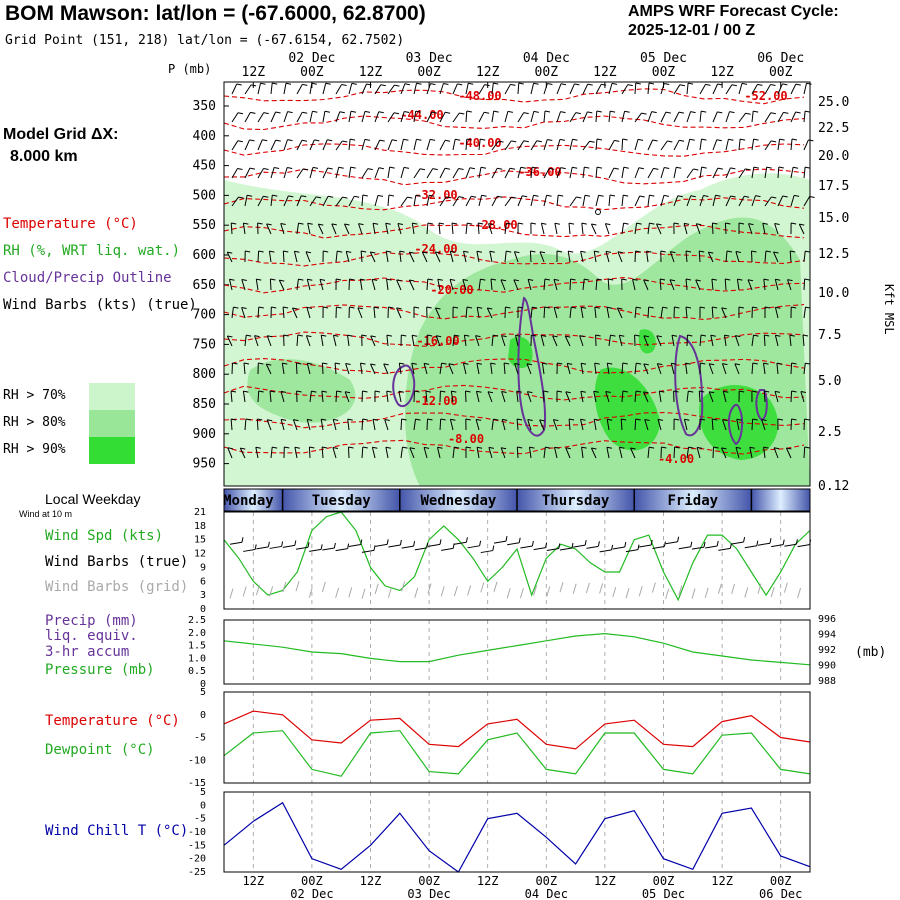 Image resolution: width=900 pixels, height=900 pixels. I want to click on legend-rh80: RH > 80%, so click(34, 422).